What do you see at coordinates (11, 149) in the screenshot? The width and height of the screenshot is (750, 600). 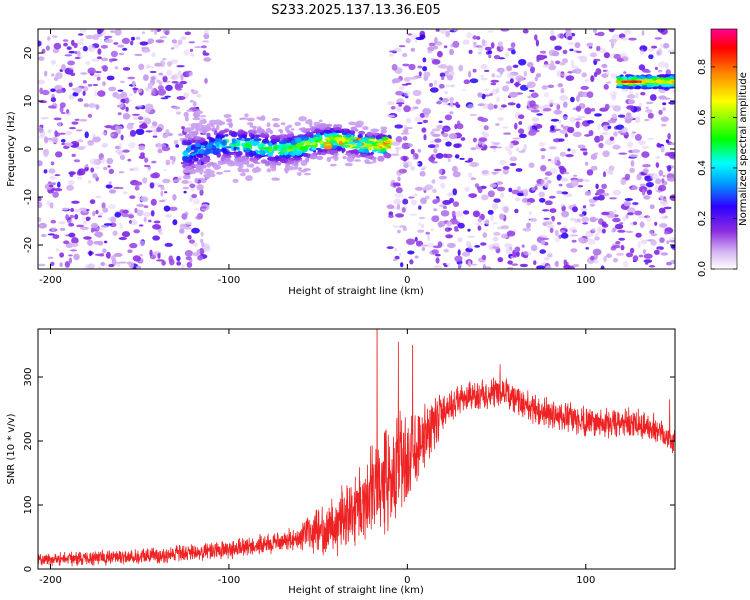 I see `spectrogram-y-label: Frequency (Hz)` at bounding box center [11, 149].